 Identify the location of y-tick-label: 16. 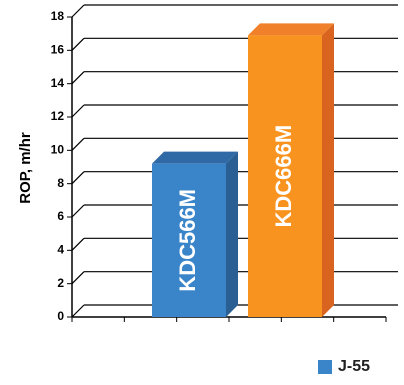
(58, 50).